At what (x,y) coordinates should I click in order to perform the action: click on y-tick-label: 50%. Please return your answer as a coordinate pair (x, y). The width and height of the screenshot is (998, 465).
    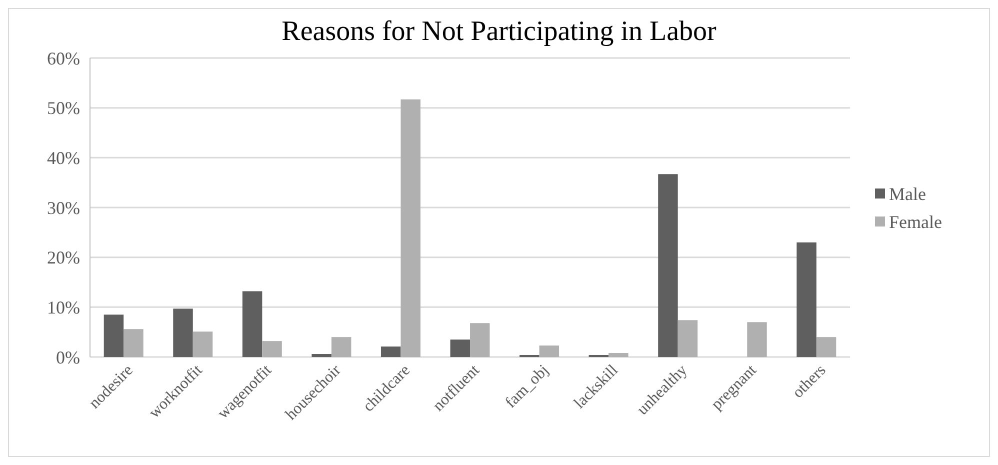
    Looking at the image, I should click on (63, 108).